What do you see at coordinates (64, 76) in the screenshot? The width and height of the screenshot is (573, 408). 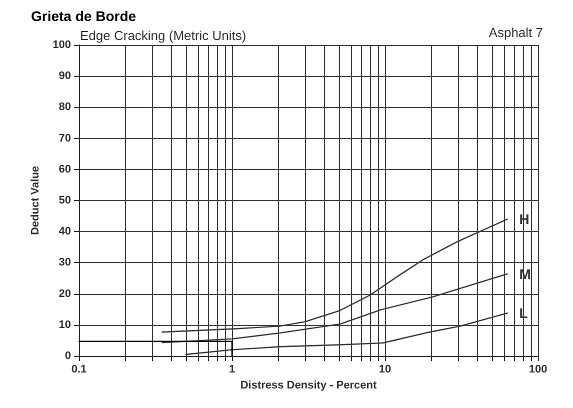 I see `y-tick-label: 90` at bounding box center [64, 76].